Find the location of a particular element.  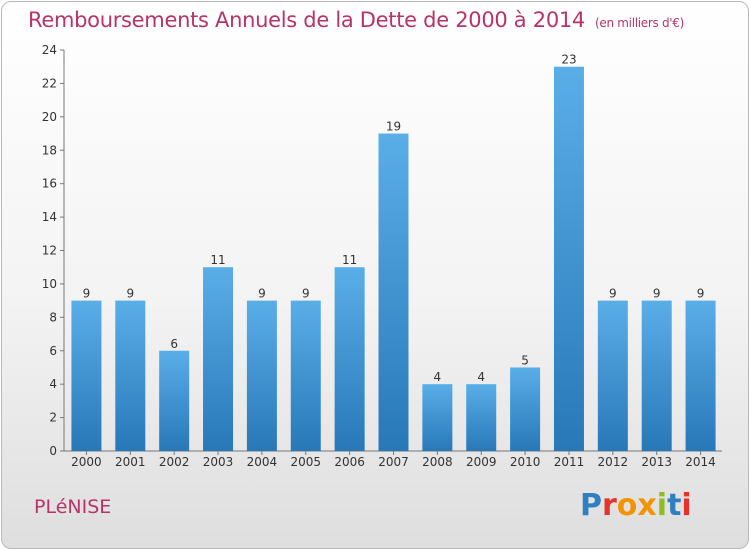

x-tick-label-2012: 2012 is located at coordinates (613, 462).